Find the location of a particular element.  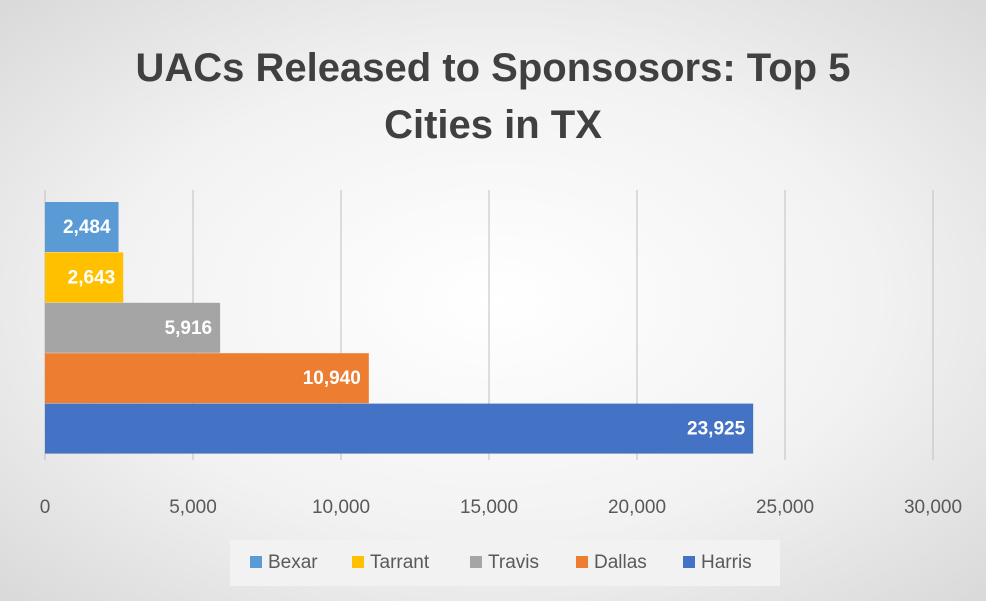

x-tick-label: 20,000 is located at coordinates (637, 507).